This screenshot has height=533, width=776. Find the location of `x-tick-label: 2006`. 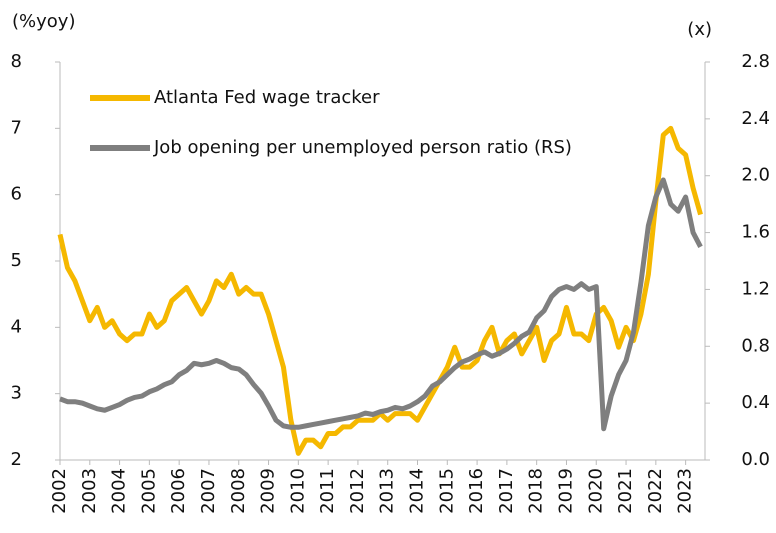

x-tick-label: 2006 is located at coordinates (178, 491).